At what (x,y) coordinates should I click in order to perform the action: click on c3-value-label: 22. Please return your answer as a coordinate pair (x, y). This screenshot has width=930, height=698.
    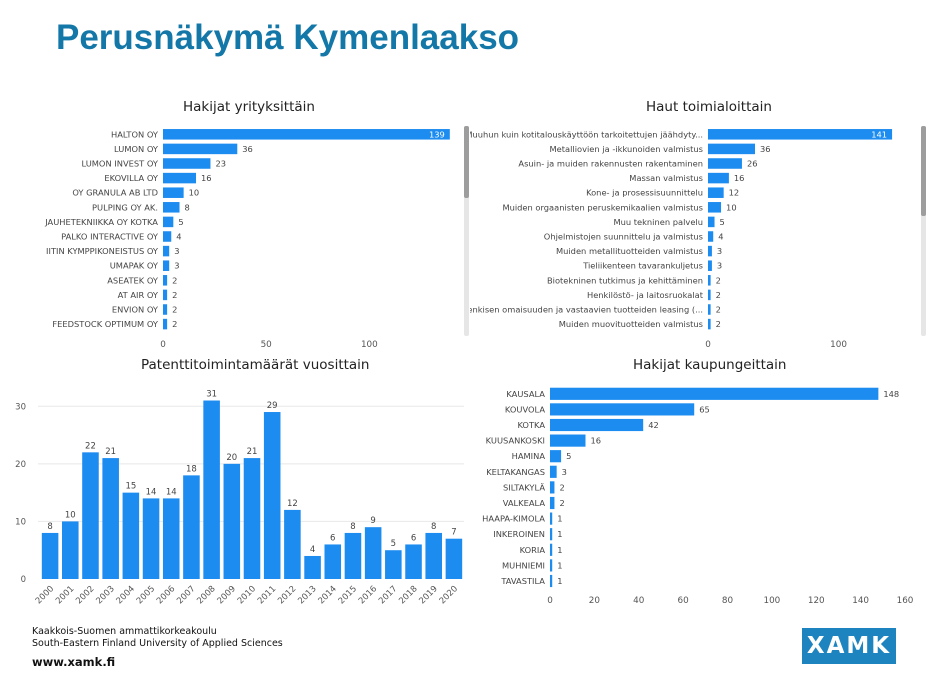
    Looking at the image, I should click on (90, 446).